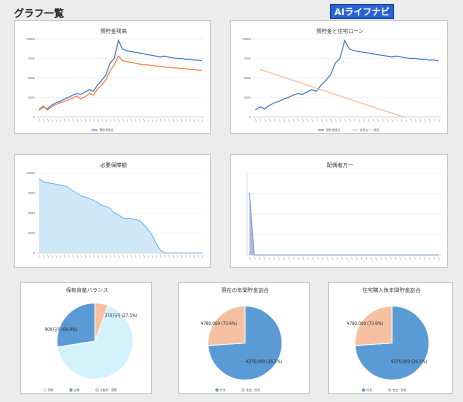 The image size is (463, 402). I want to click on pie-slice-label: ¥780,000 (73.9%), so click(219, 323).